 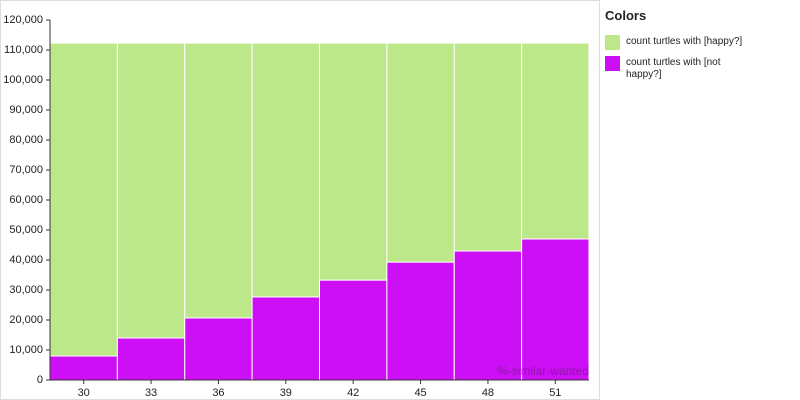 What do you see at coordinates (626, 15) in the screenshot?
I see `legend-title: Colors` at bounding box center [626, 15].